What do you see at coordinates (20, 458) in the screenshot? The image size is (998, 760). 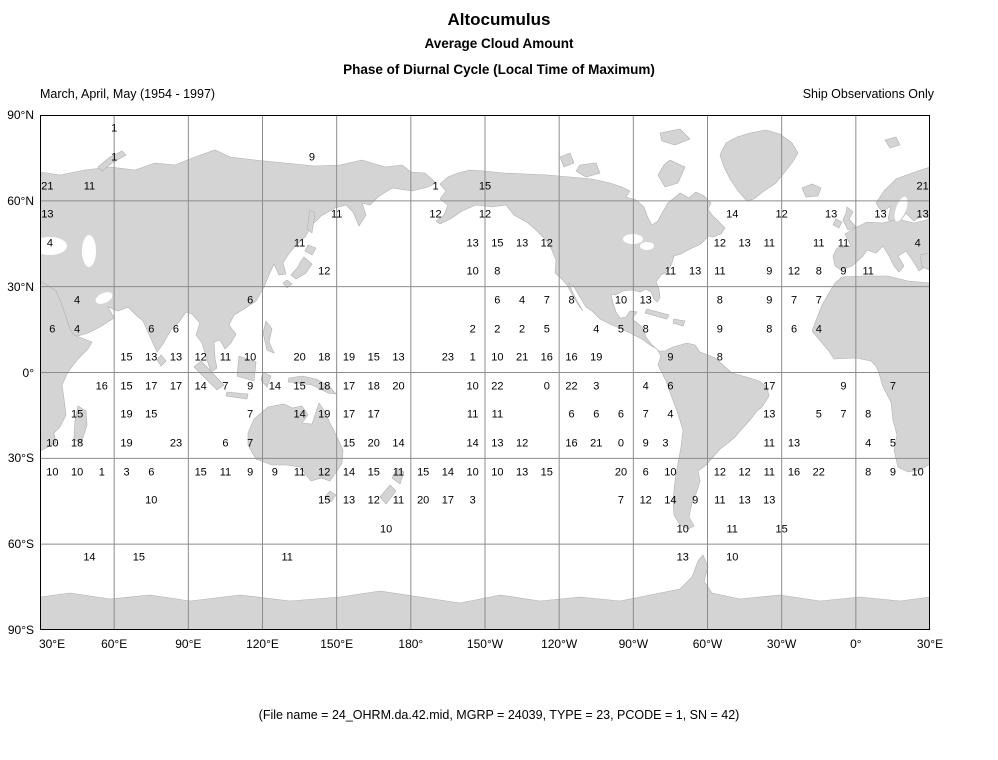 I see `y-axis-tick-label: 30°S` at bounding box center [20, 458].